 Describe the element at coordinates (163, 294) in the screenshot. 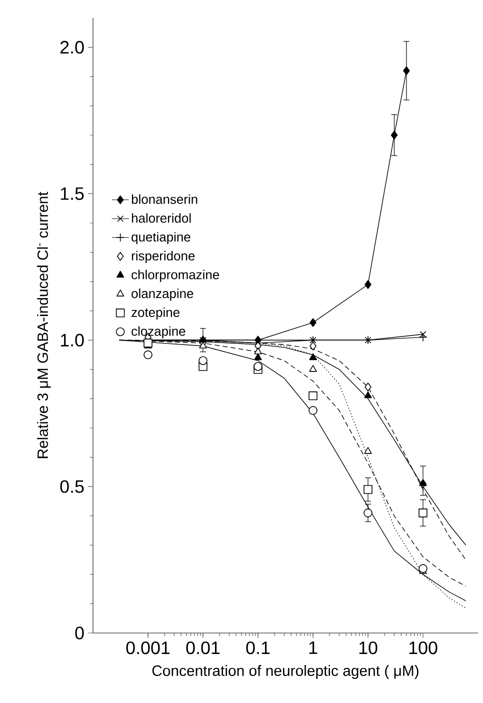

I see `legend-label: olanzapine` at that location.